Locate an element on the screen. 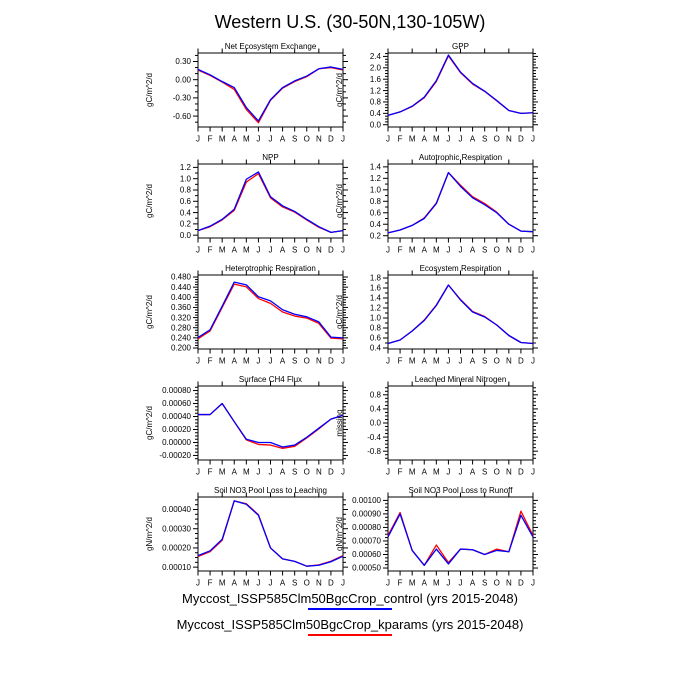 The width and height of the screenshot is (700, 700). subplot-title: Net Ecosystem Exchange is located at coordinates (271, 46).